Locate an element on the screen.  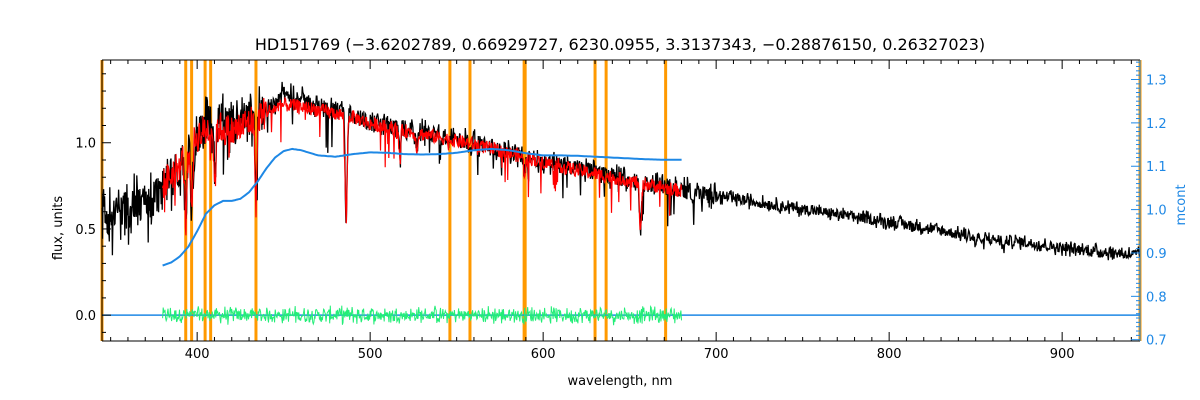
residual-series is located at coordinates (422, 315).